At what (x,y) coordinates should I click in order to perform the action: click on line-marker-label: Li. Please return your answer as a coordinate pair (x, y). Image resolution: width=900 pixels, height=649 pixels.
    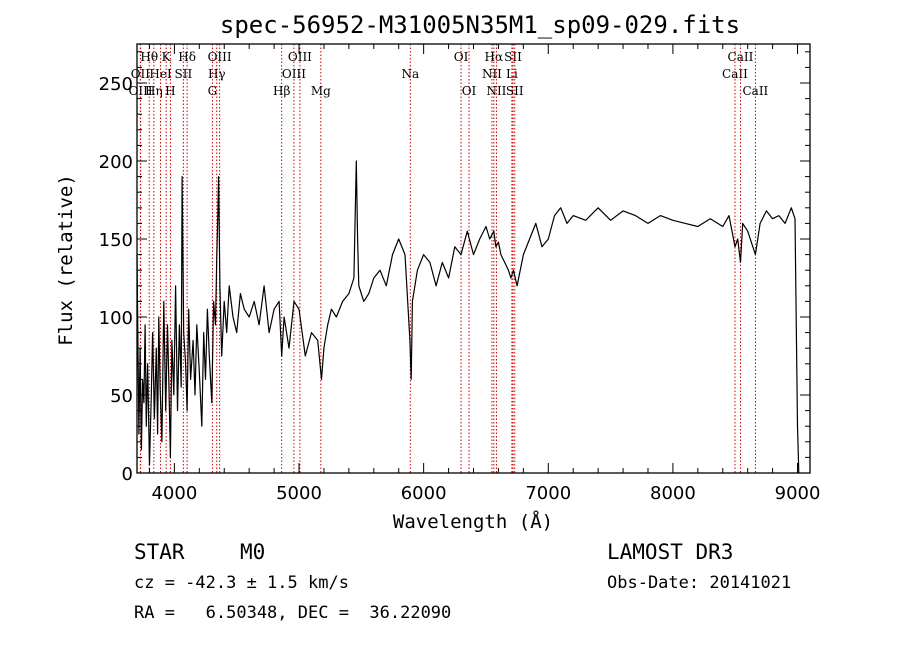
    Looking at the image, I should click on (512, 74).